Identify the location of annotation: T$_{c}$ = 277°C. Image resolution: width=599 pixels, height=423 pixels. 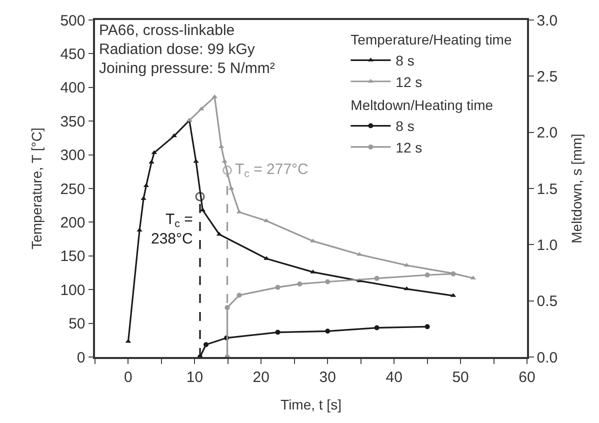
(272, 170).